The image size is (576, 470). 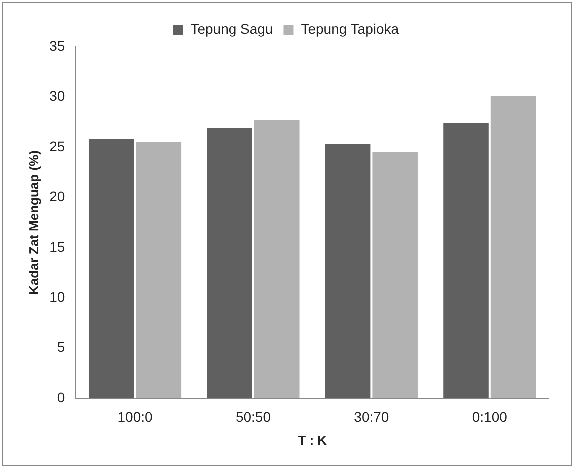 I want to click on x-tick-label: 30:70, so click(x=372, y=416).